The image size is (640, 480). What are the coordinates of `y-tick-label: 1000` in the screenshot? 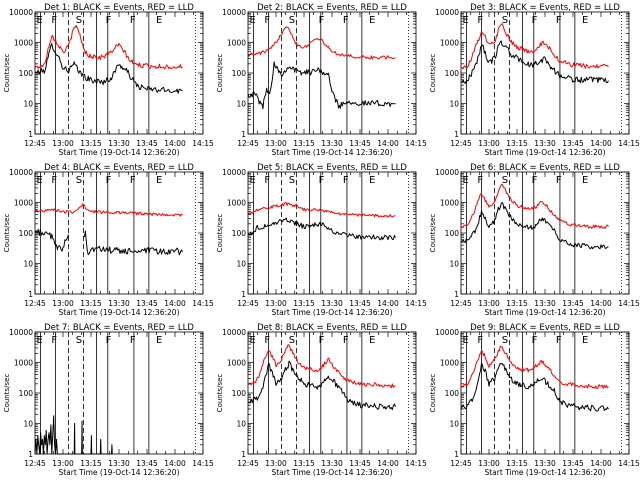 It's located at (449, 363).